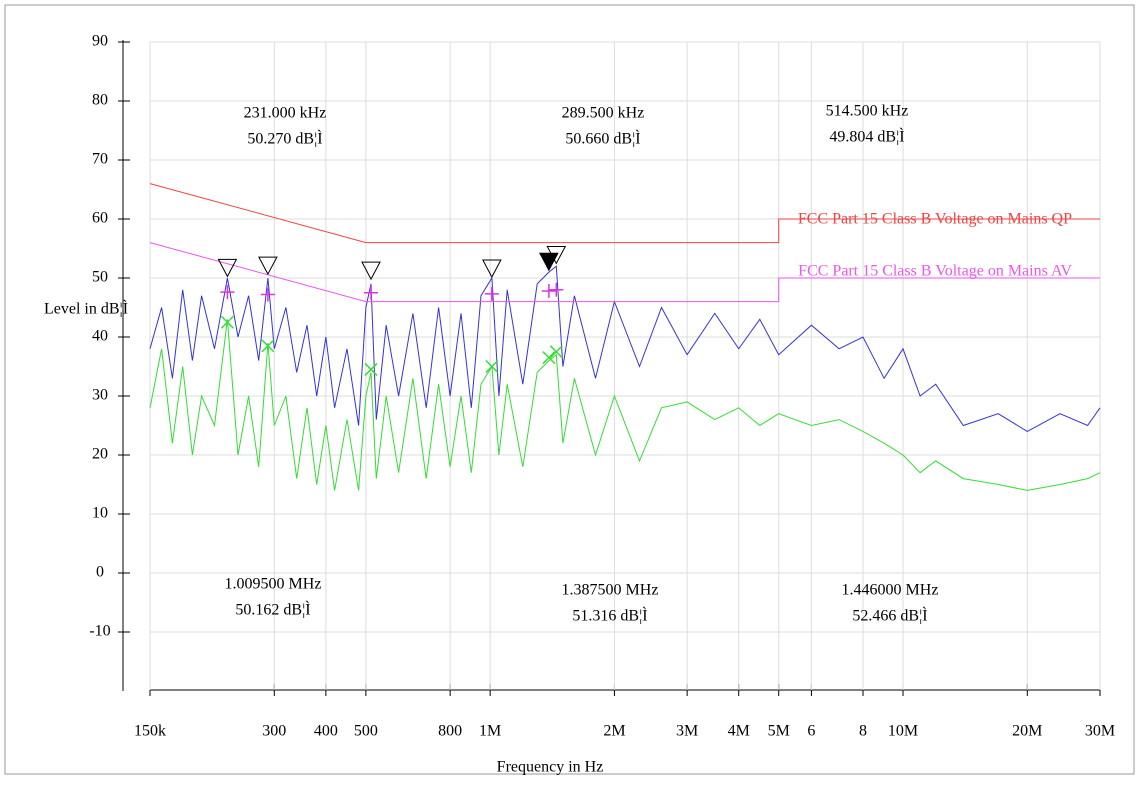  I want to click on annotation-level: 50.270 dB¦Ì, so click(284, 138).